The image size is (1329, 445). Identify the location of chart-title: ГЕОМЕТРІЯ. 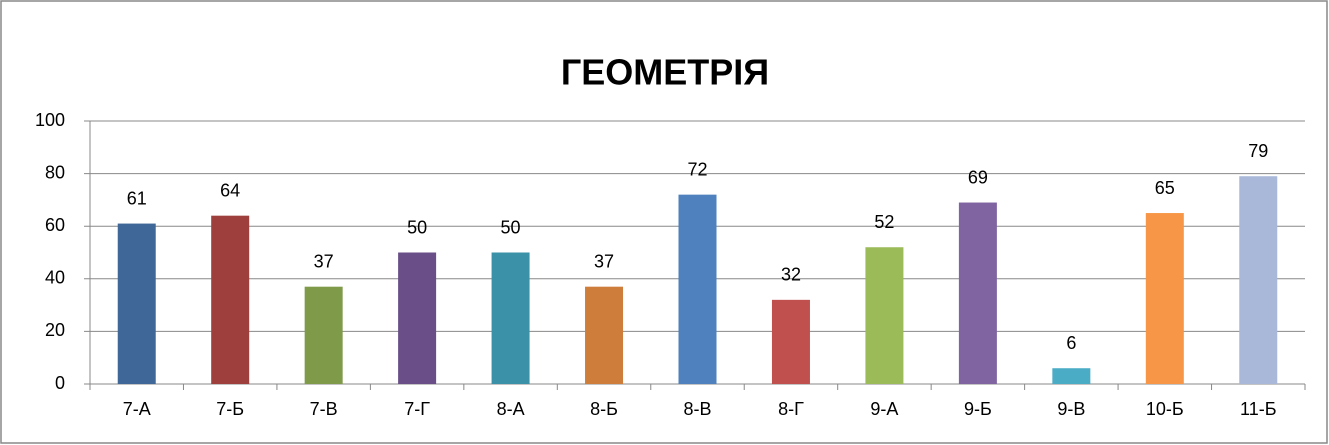
(665, 72).